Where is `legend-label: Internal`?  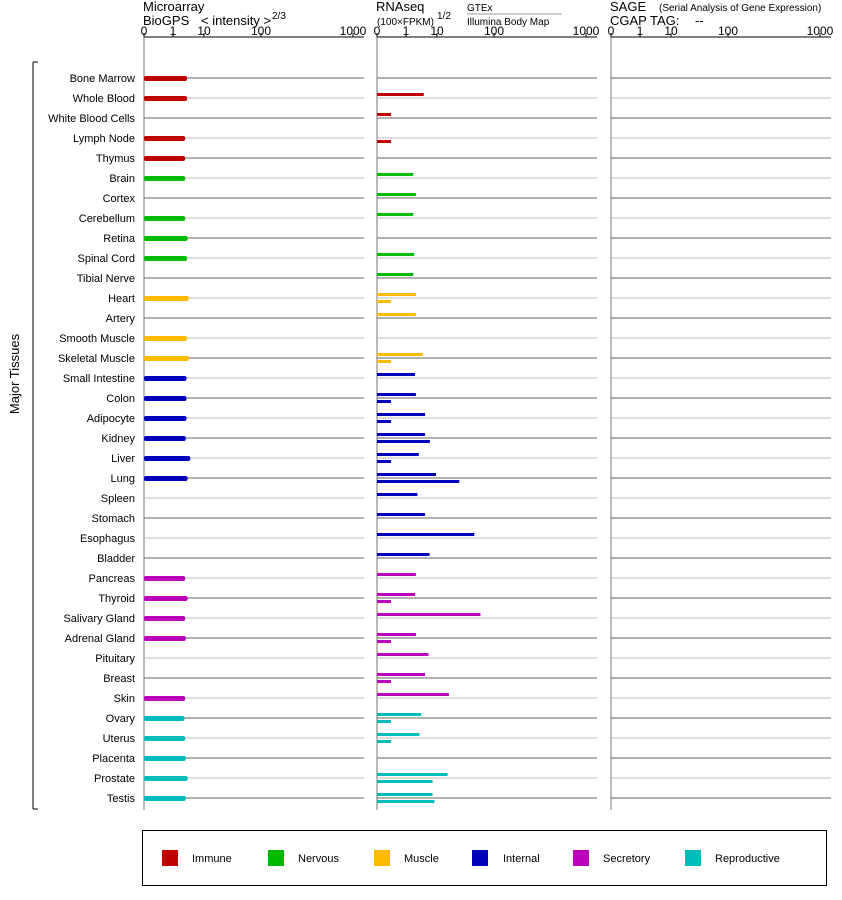
legend-label: Internal is located at coordinates (521, 859).